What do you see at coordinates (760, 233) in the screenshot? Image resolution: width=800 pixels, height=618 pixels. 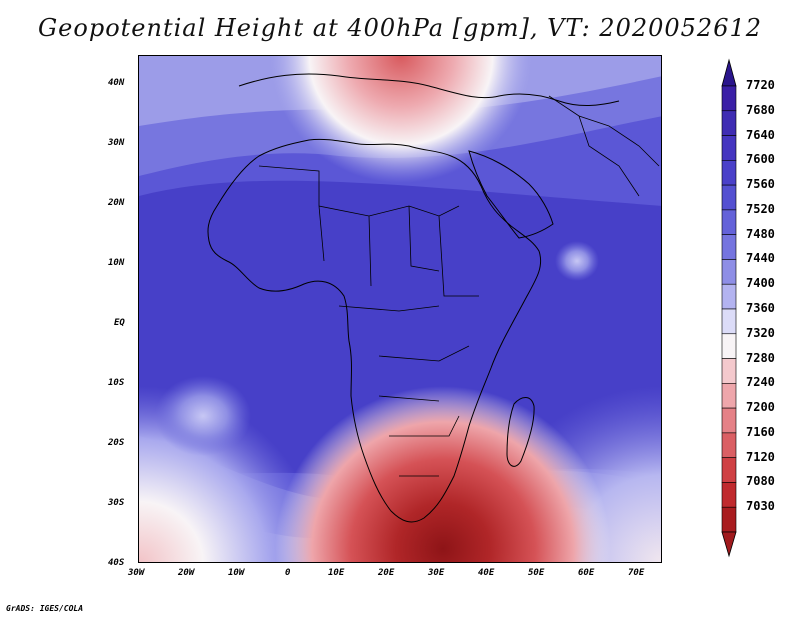 I see `colorbar-level-label: 7480` at bounding box center [760, 233].